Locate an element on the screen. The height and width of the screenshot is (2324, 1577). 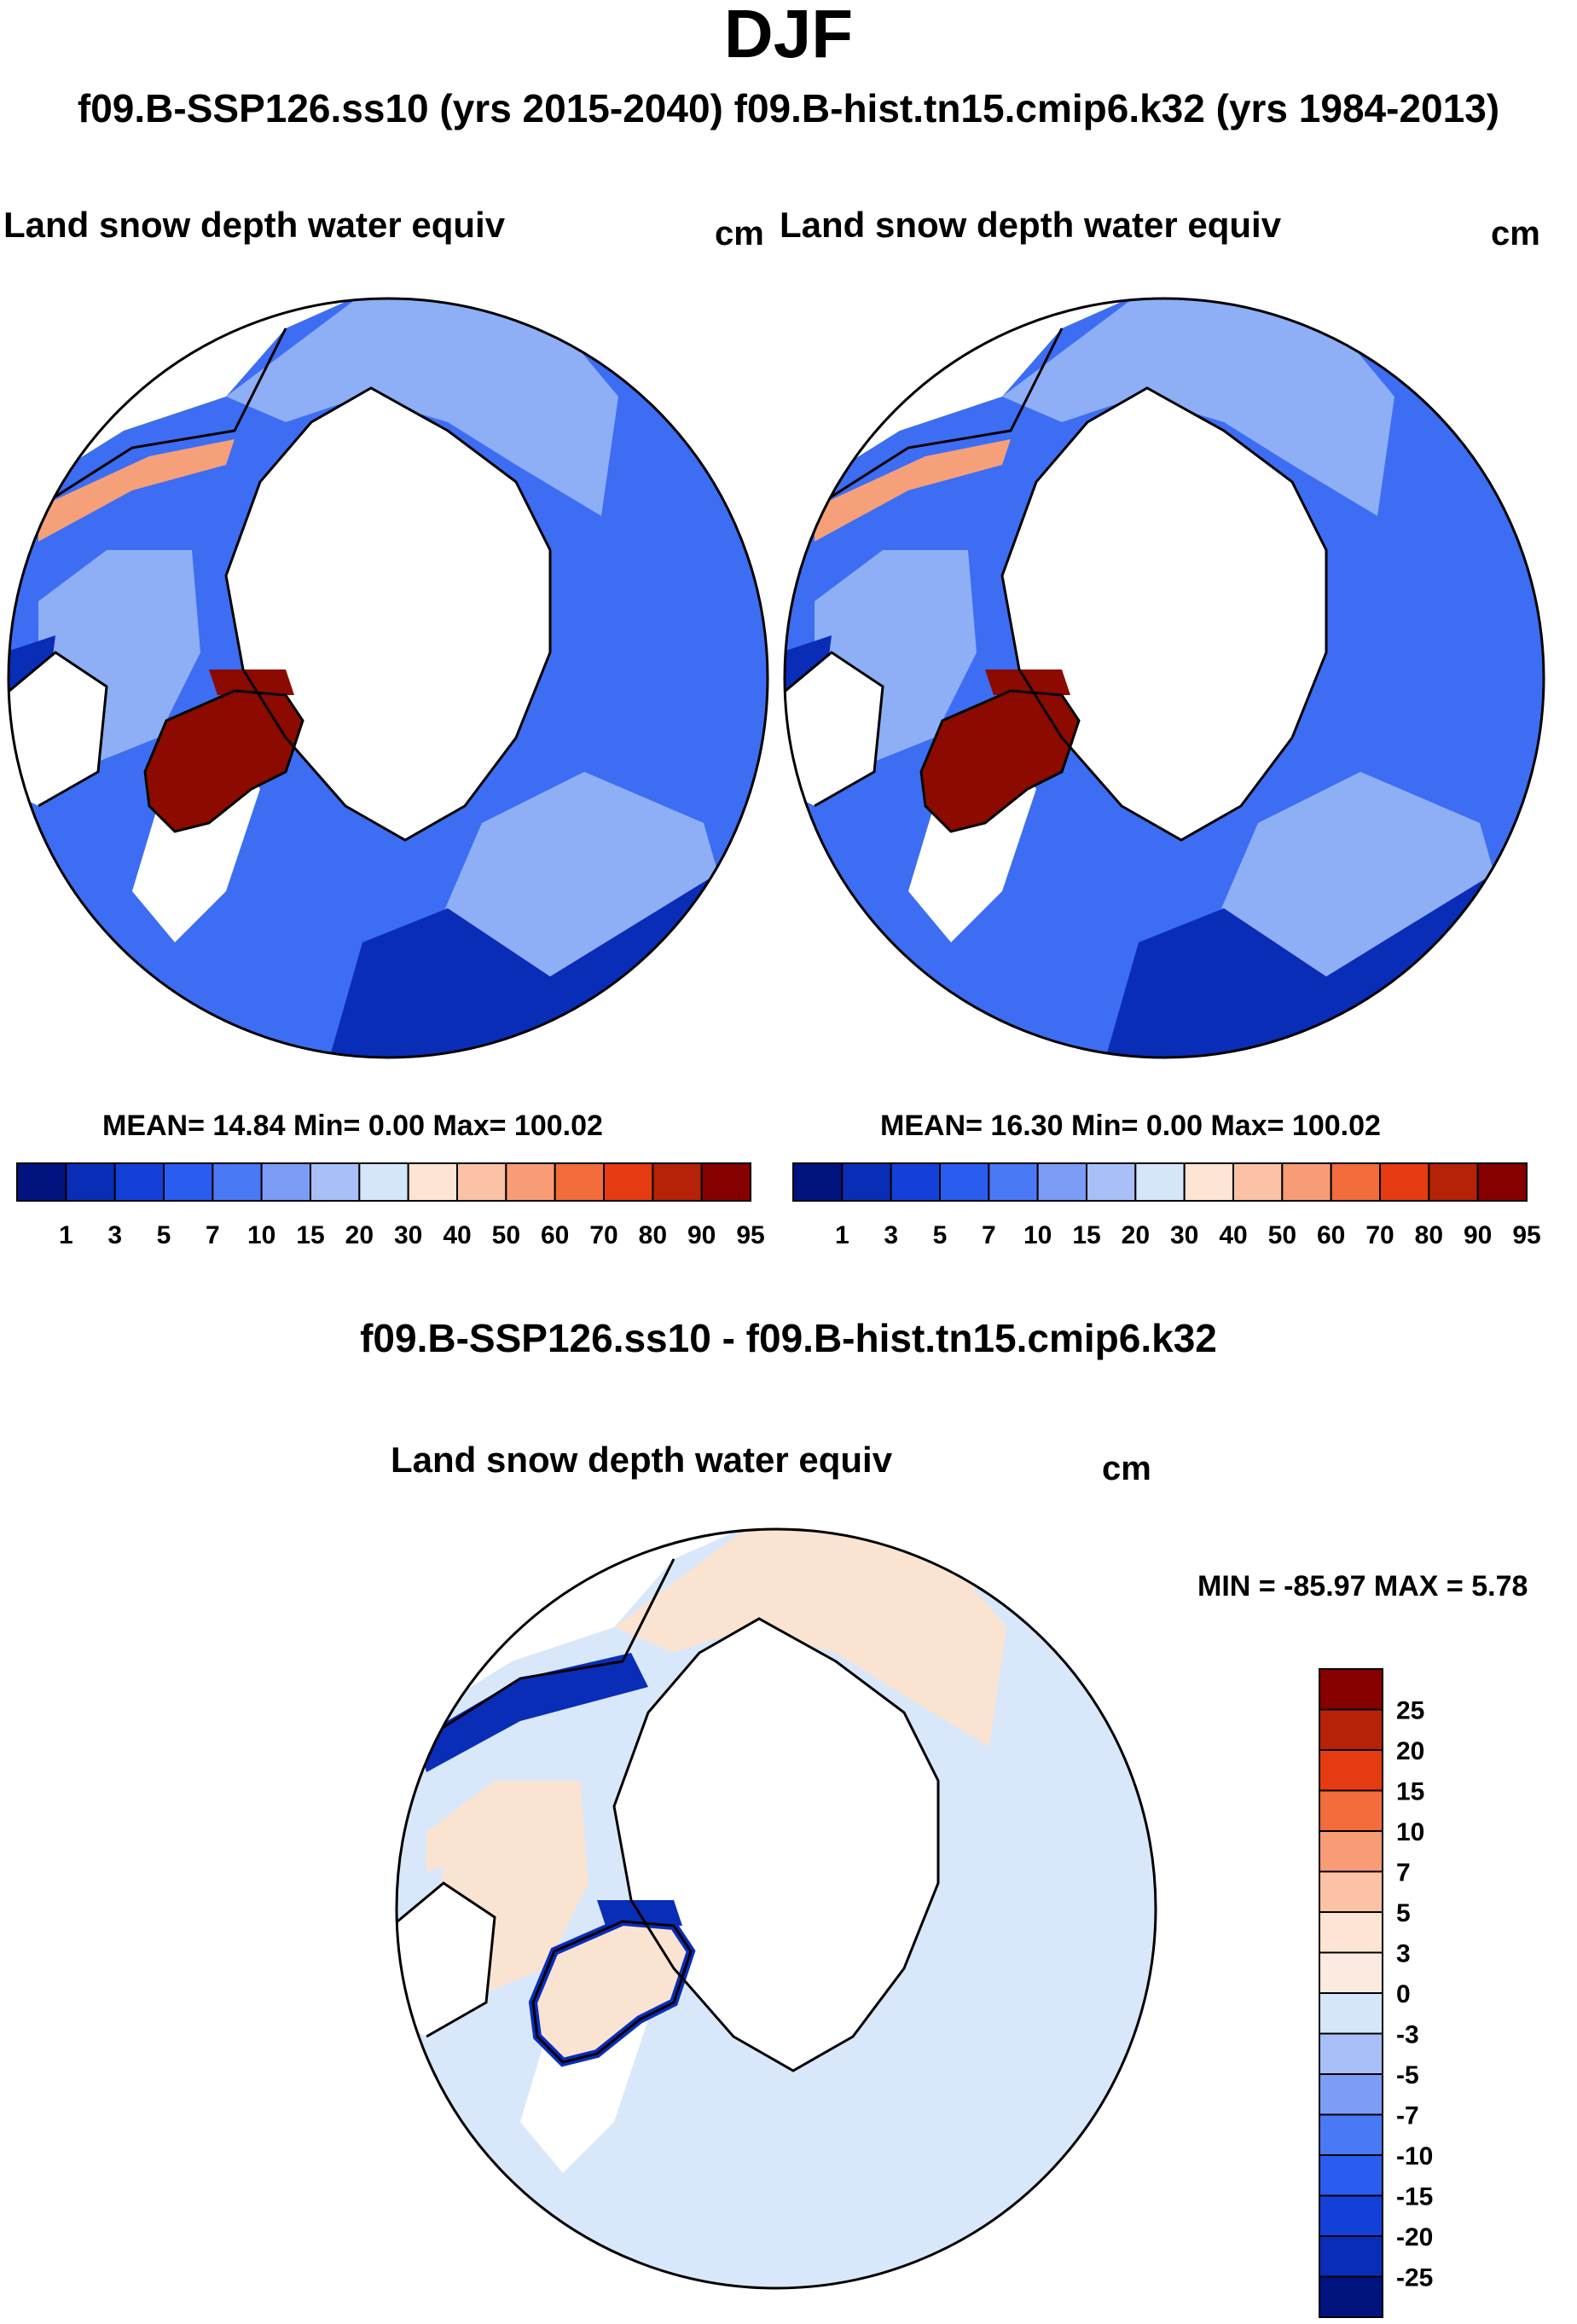
panel1-max: 100.02 is located at coordinates (558, 1126).